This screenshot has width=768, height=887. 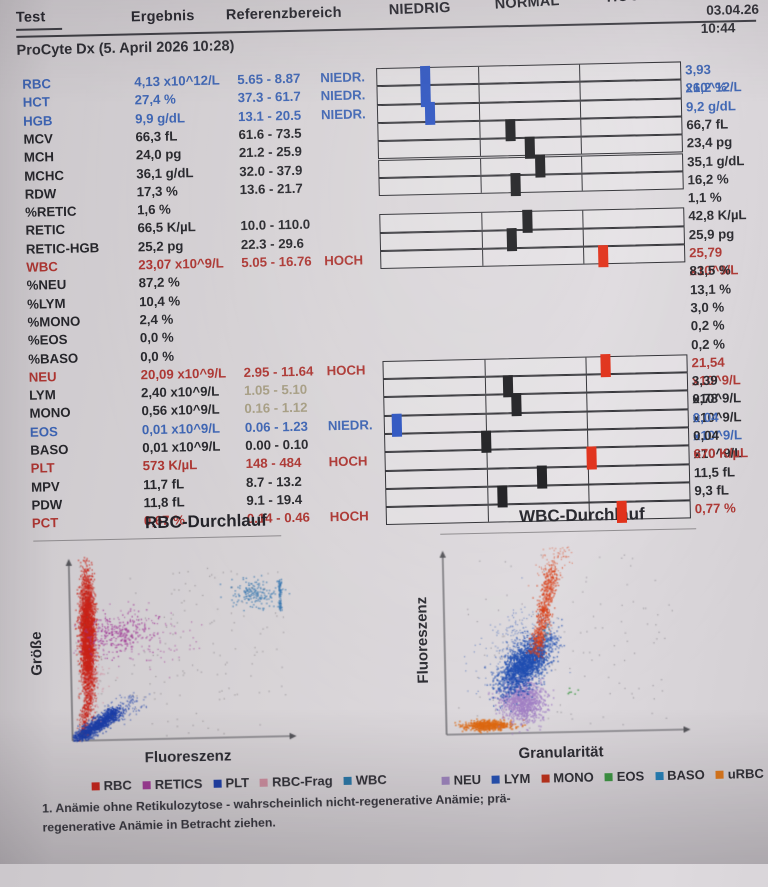 I want to click on previous-value: 13,1 %, so click(x=710, y=288).